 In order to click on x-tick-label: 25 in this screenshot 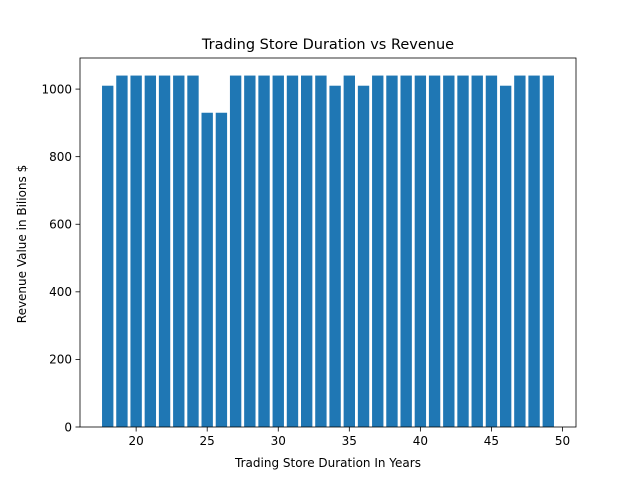, I will do `click(207, 441)`.